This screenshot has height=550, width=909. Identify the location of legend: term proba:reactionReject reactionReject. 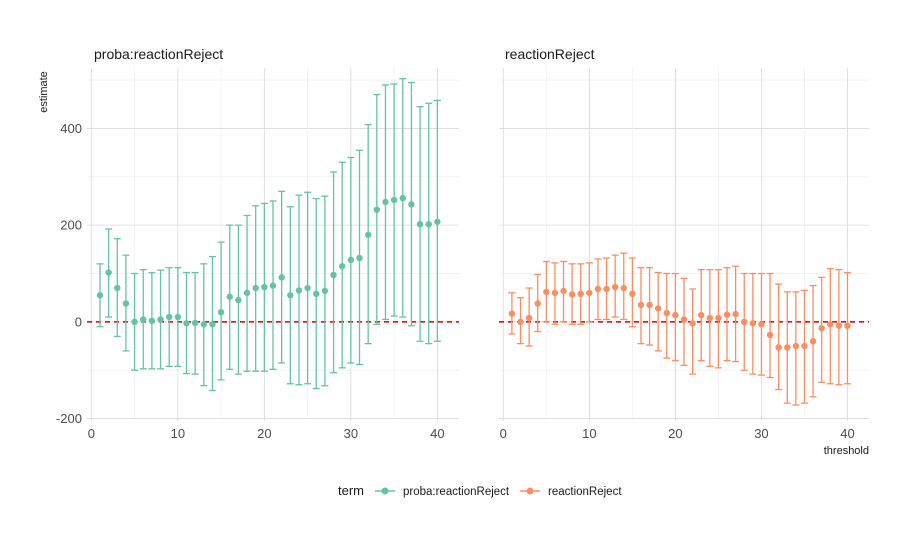
(480, 490).